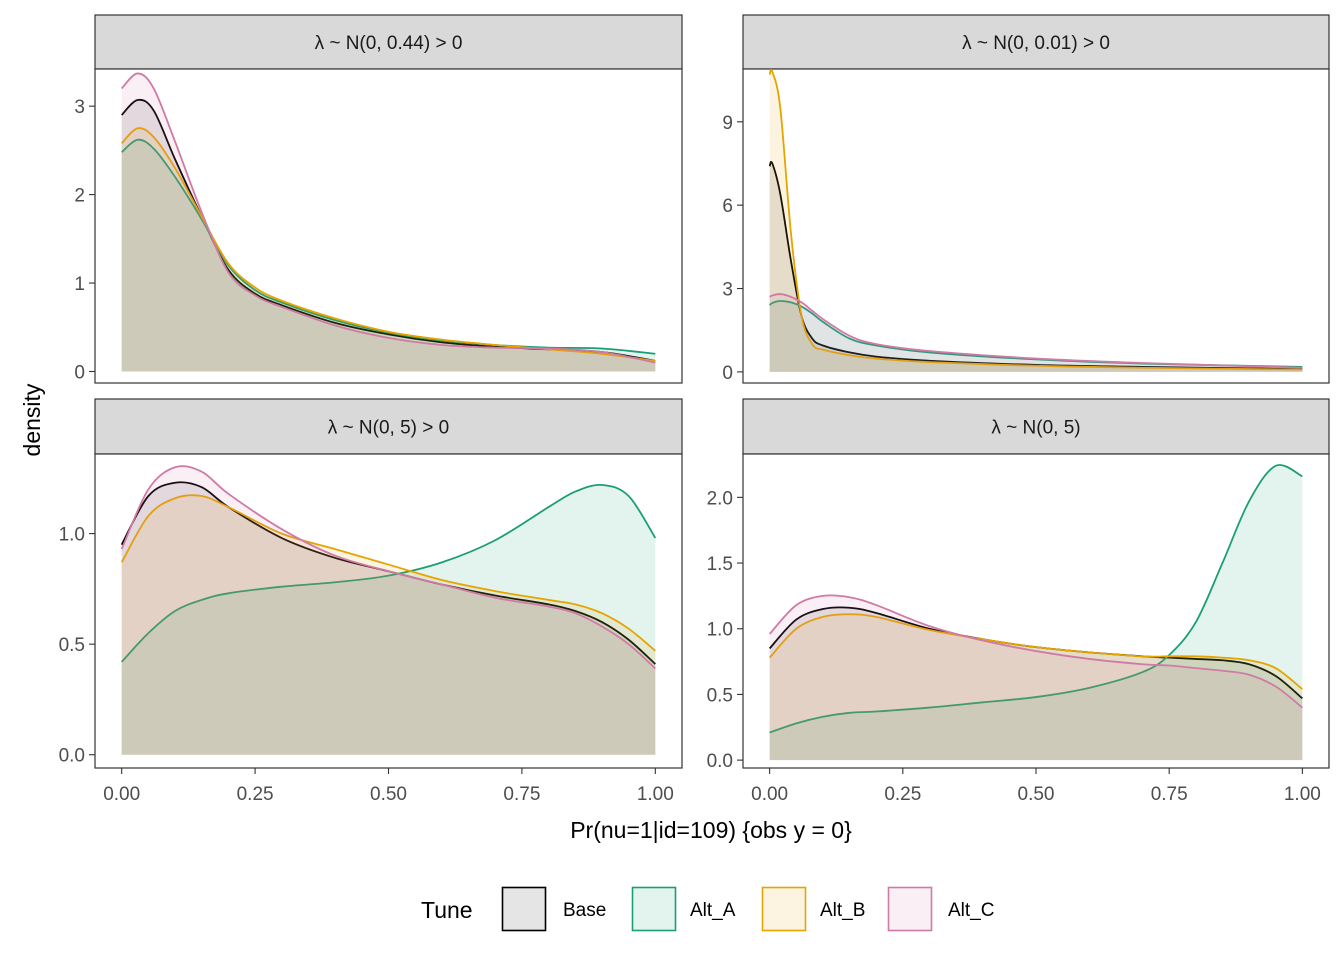 The image size is (1344, 960). I want to click on legend: Tune Base Alt_A Alt_B Alt_C, so click(707, 909).